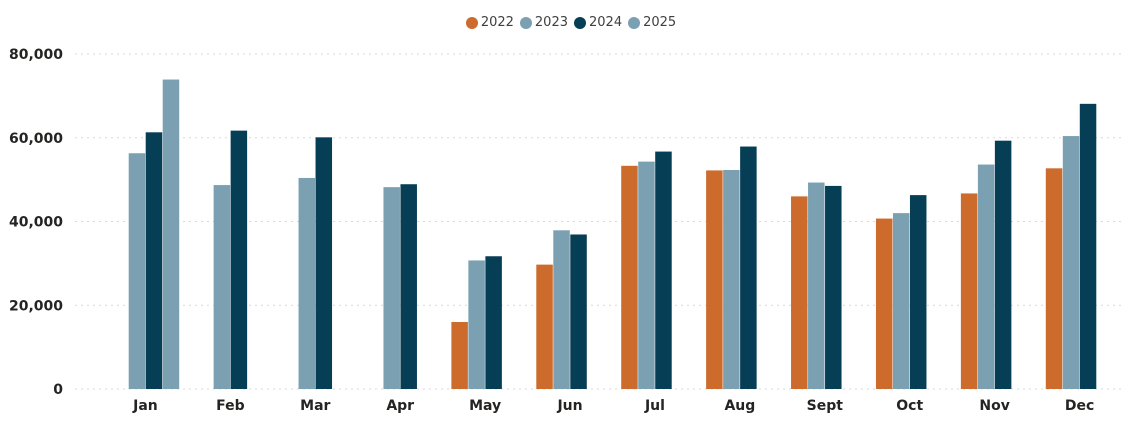 The width and height of the screenshot is (1142, 426). What do you see at coordinates (36, 223) in the screenshot?
I see `y-tick-label: 40,000` at bounding box center [36, 223].